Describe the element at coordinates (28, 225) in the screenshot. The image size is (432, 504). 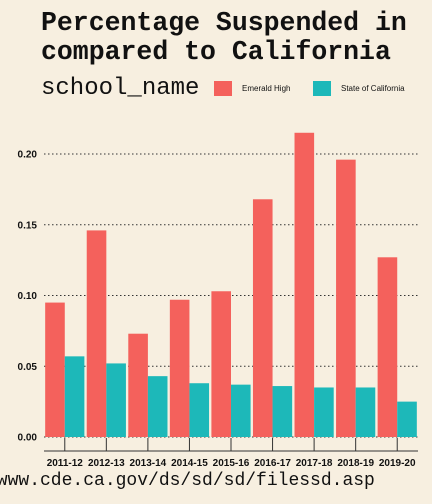
I see `y-tick-label: 0.15` at that location.